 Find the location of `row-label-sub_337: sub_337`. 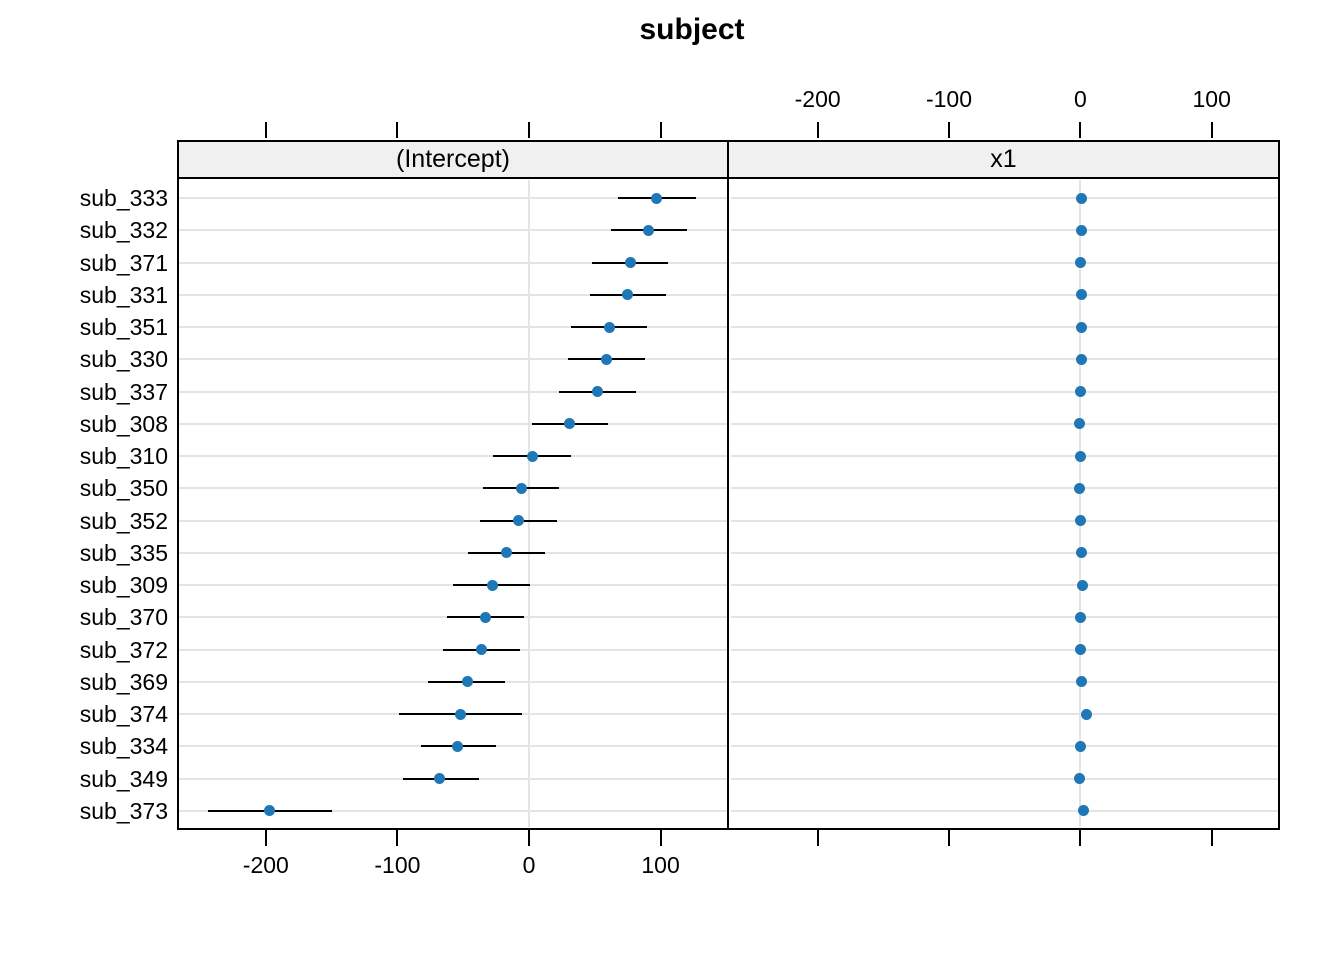

row-label-sub_337: sub_337 is located at coordinates (123, 391).